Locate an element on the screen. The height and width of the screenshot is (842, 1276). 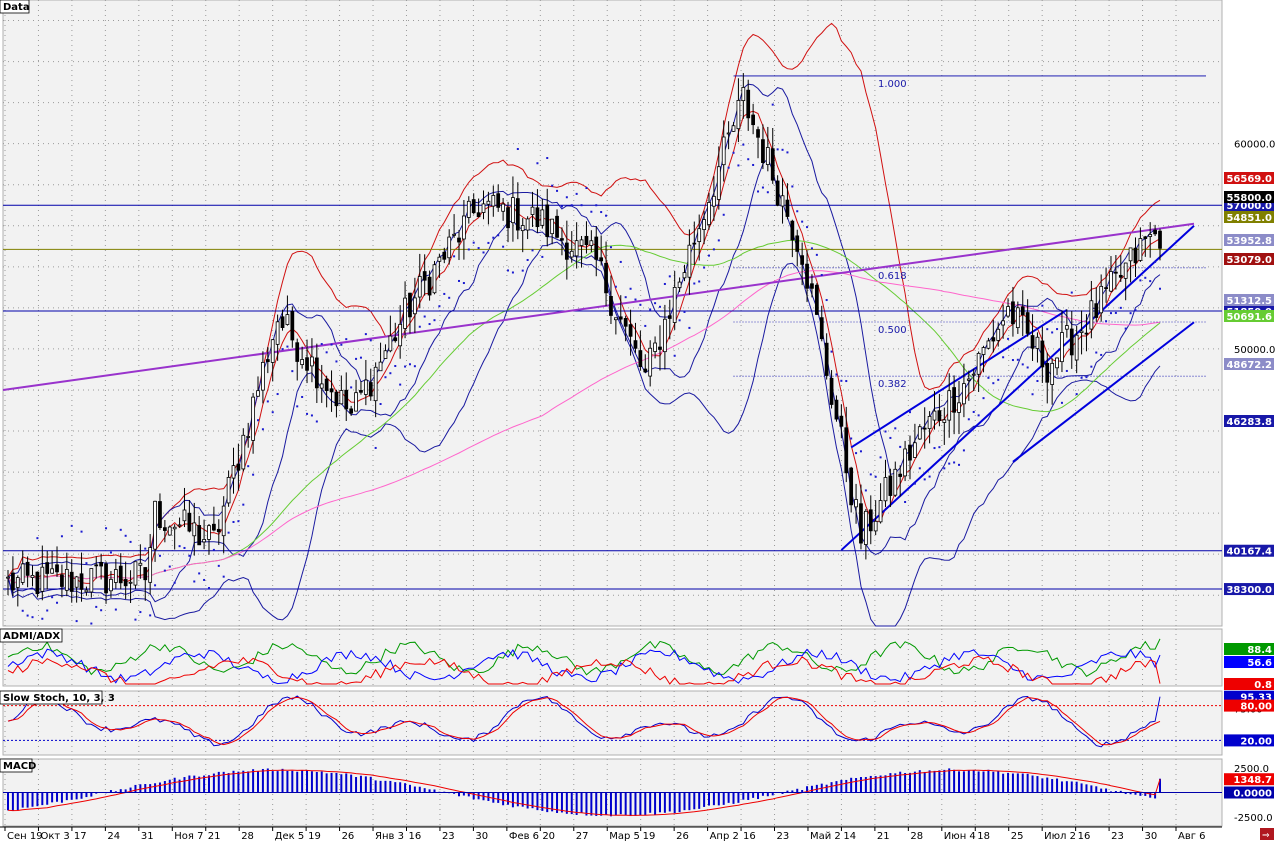
price-label-box: 54851.0 is located at coordinates (1249, 217).